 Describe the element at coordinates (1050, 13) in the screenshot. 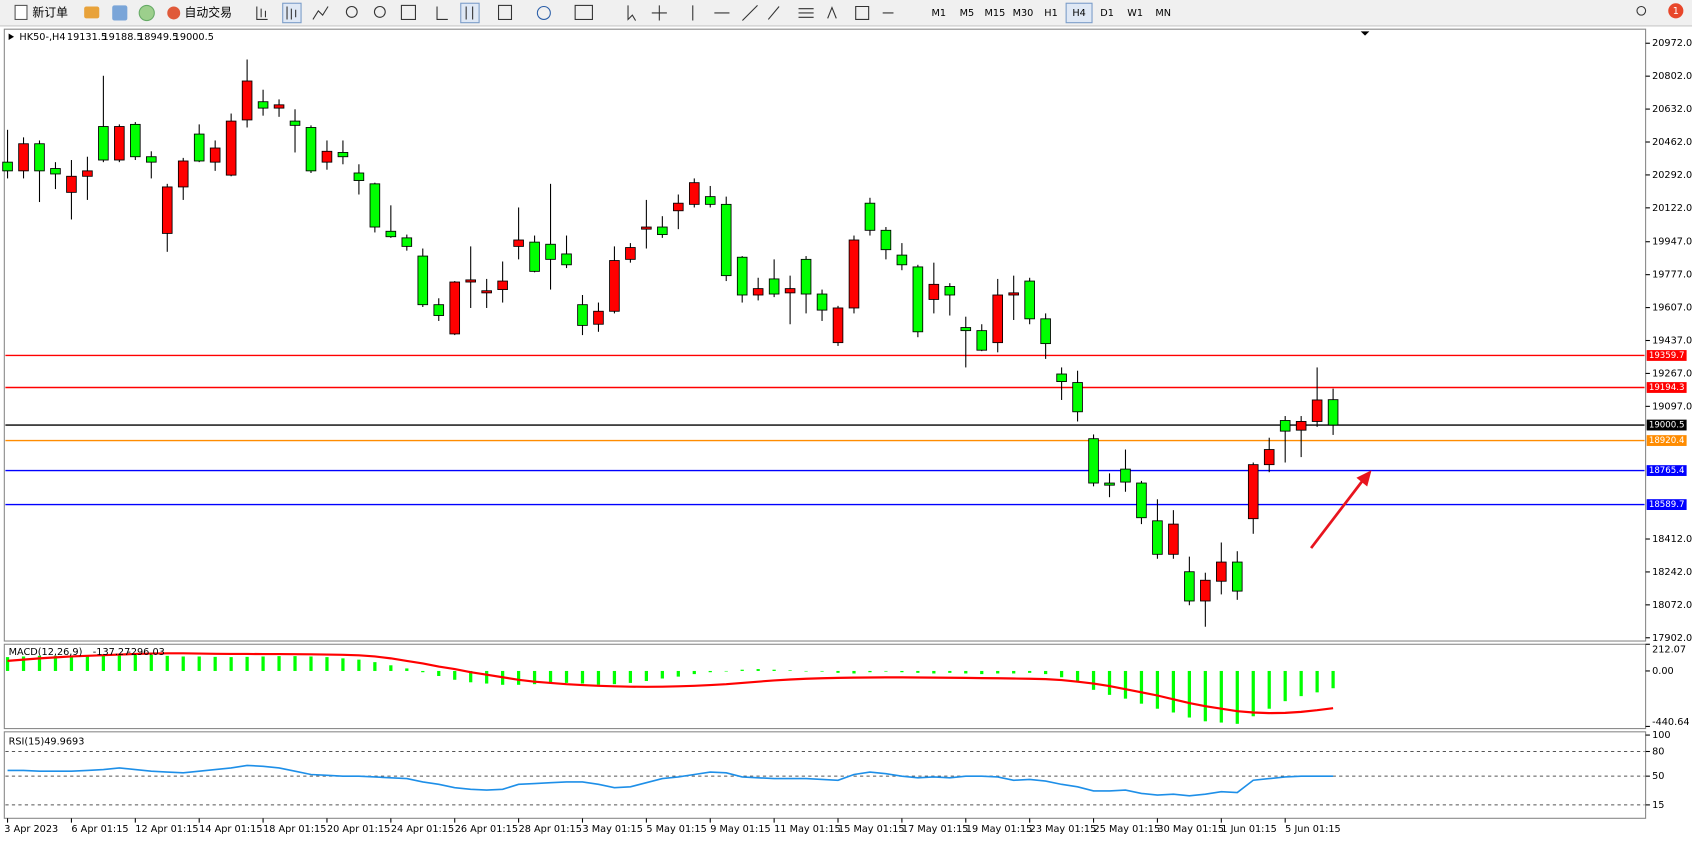

I see `timeframe-button: H1` at that location.